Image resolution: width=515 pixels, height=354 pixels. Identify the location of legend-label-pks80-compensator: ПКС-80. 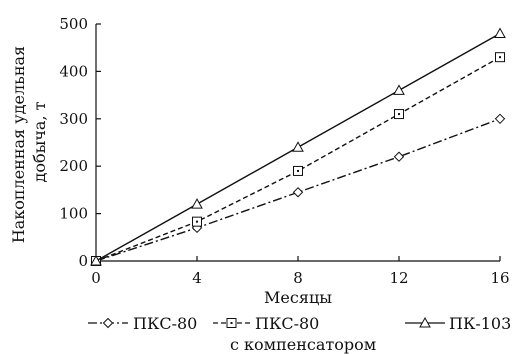
(287, 323).